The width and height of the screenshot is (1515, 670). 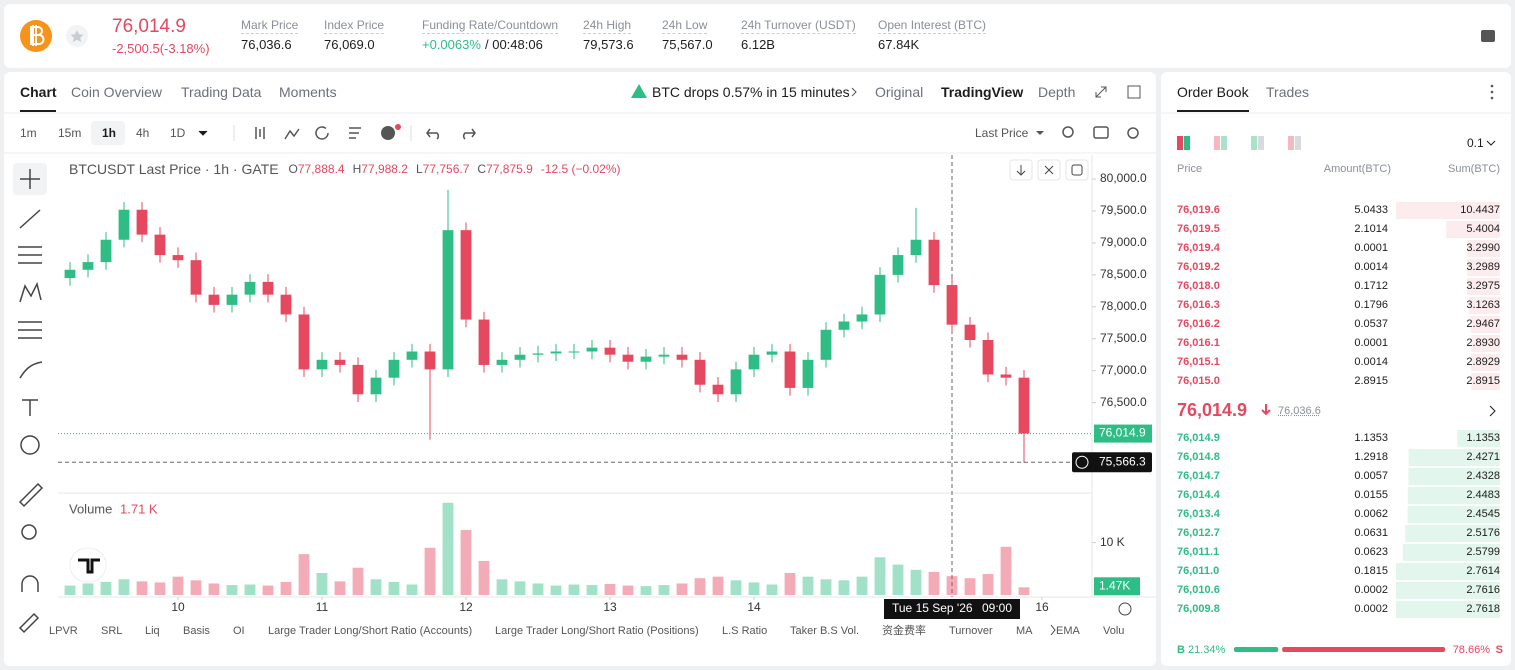 I want to click on chart-tab: Trading Data, so click(x=221, y=92).